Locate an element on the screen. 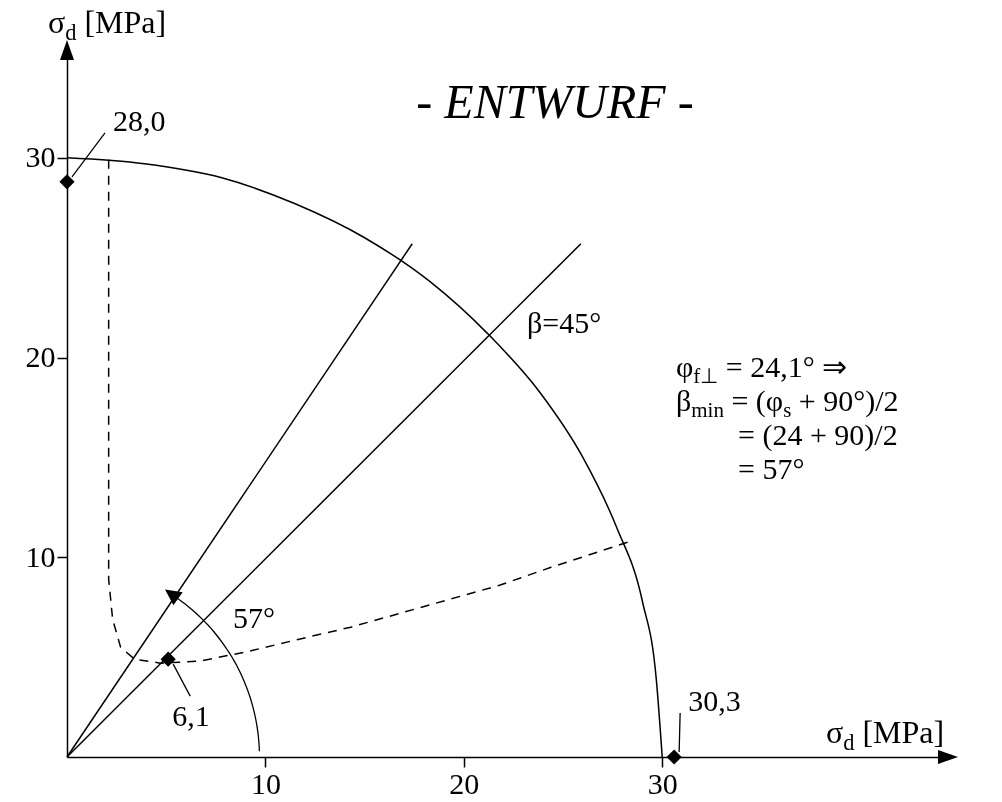 The height and width of the screenshot is (802, 1002). y-tick-label: 20 is located at coordinates (40, 357).